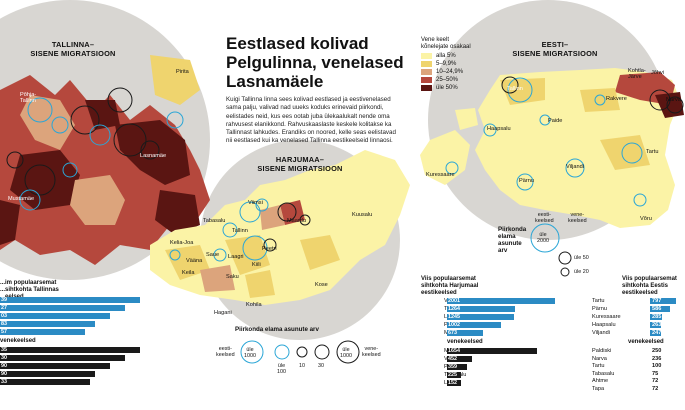  What do you see at coordinates (182, 243) in the screenshot?
I see `place-label: Kelia-Joa` at bounding box center [182, 243].